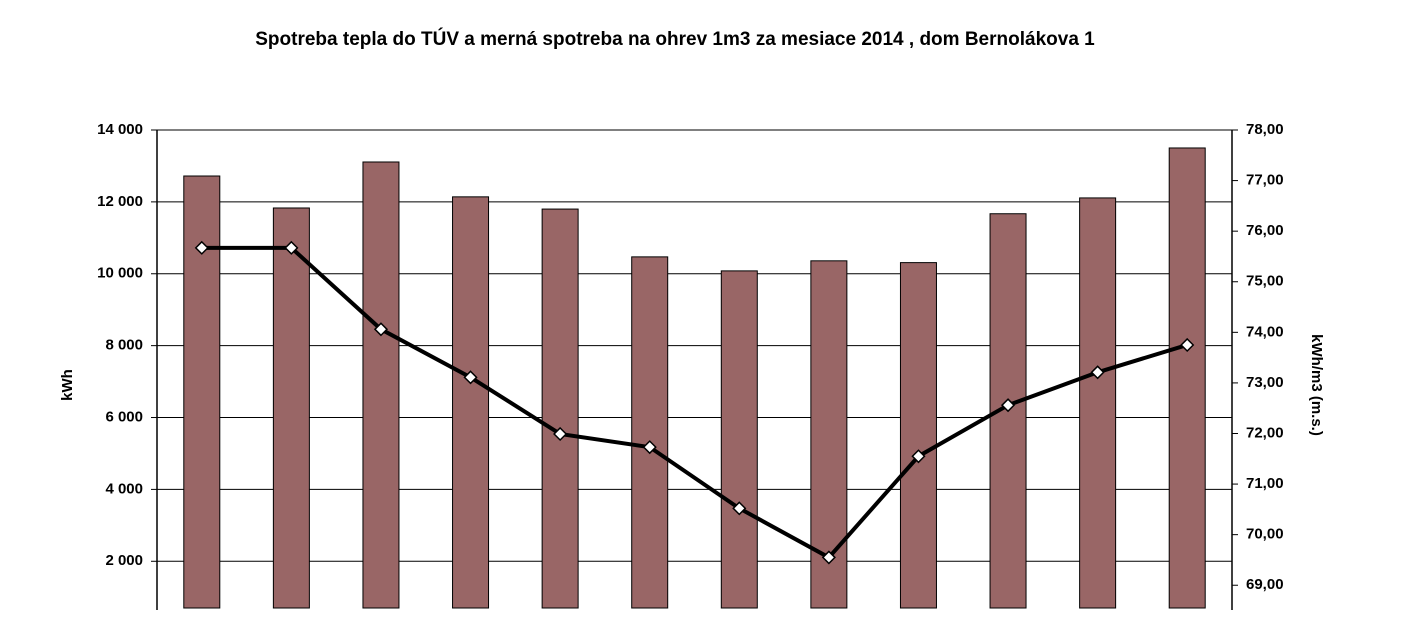 The image size is (1410, 640). What do you see at coordinates (1265, 281) in the screenshot?
I see `y2-tick-label: 75,00` at bounding box center [1265, 281].